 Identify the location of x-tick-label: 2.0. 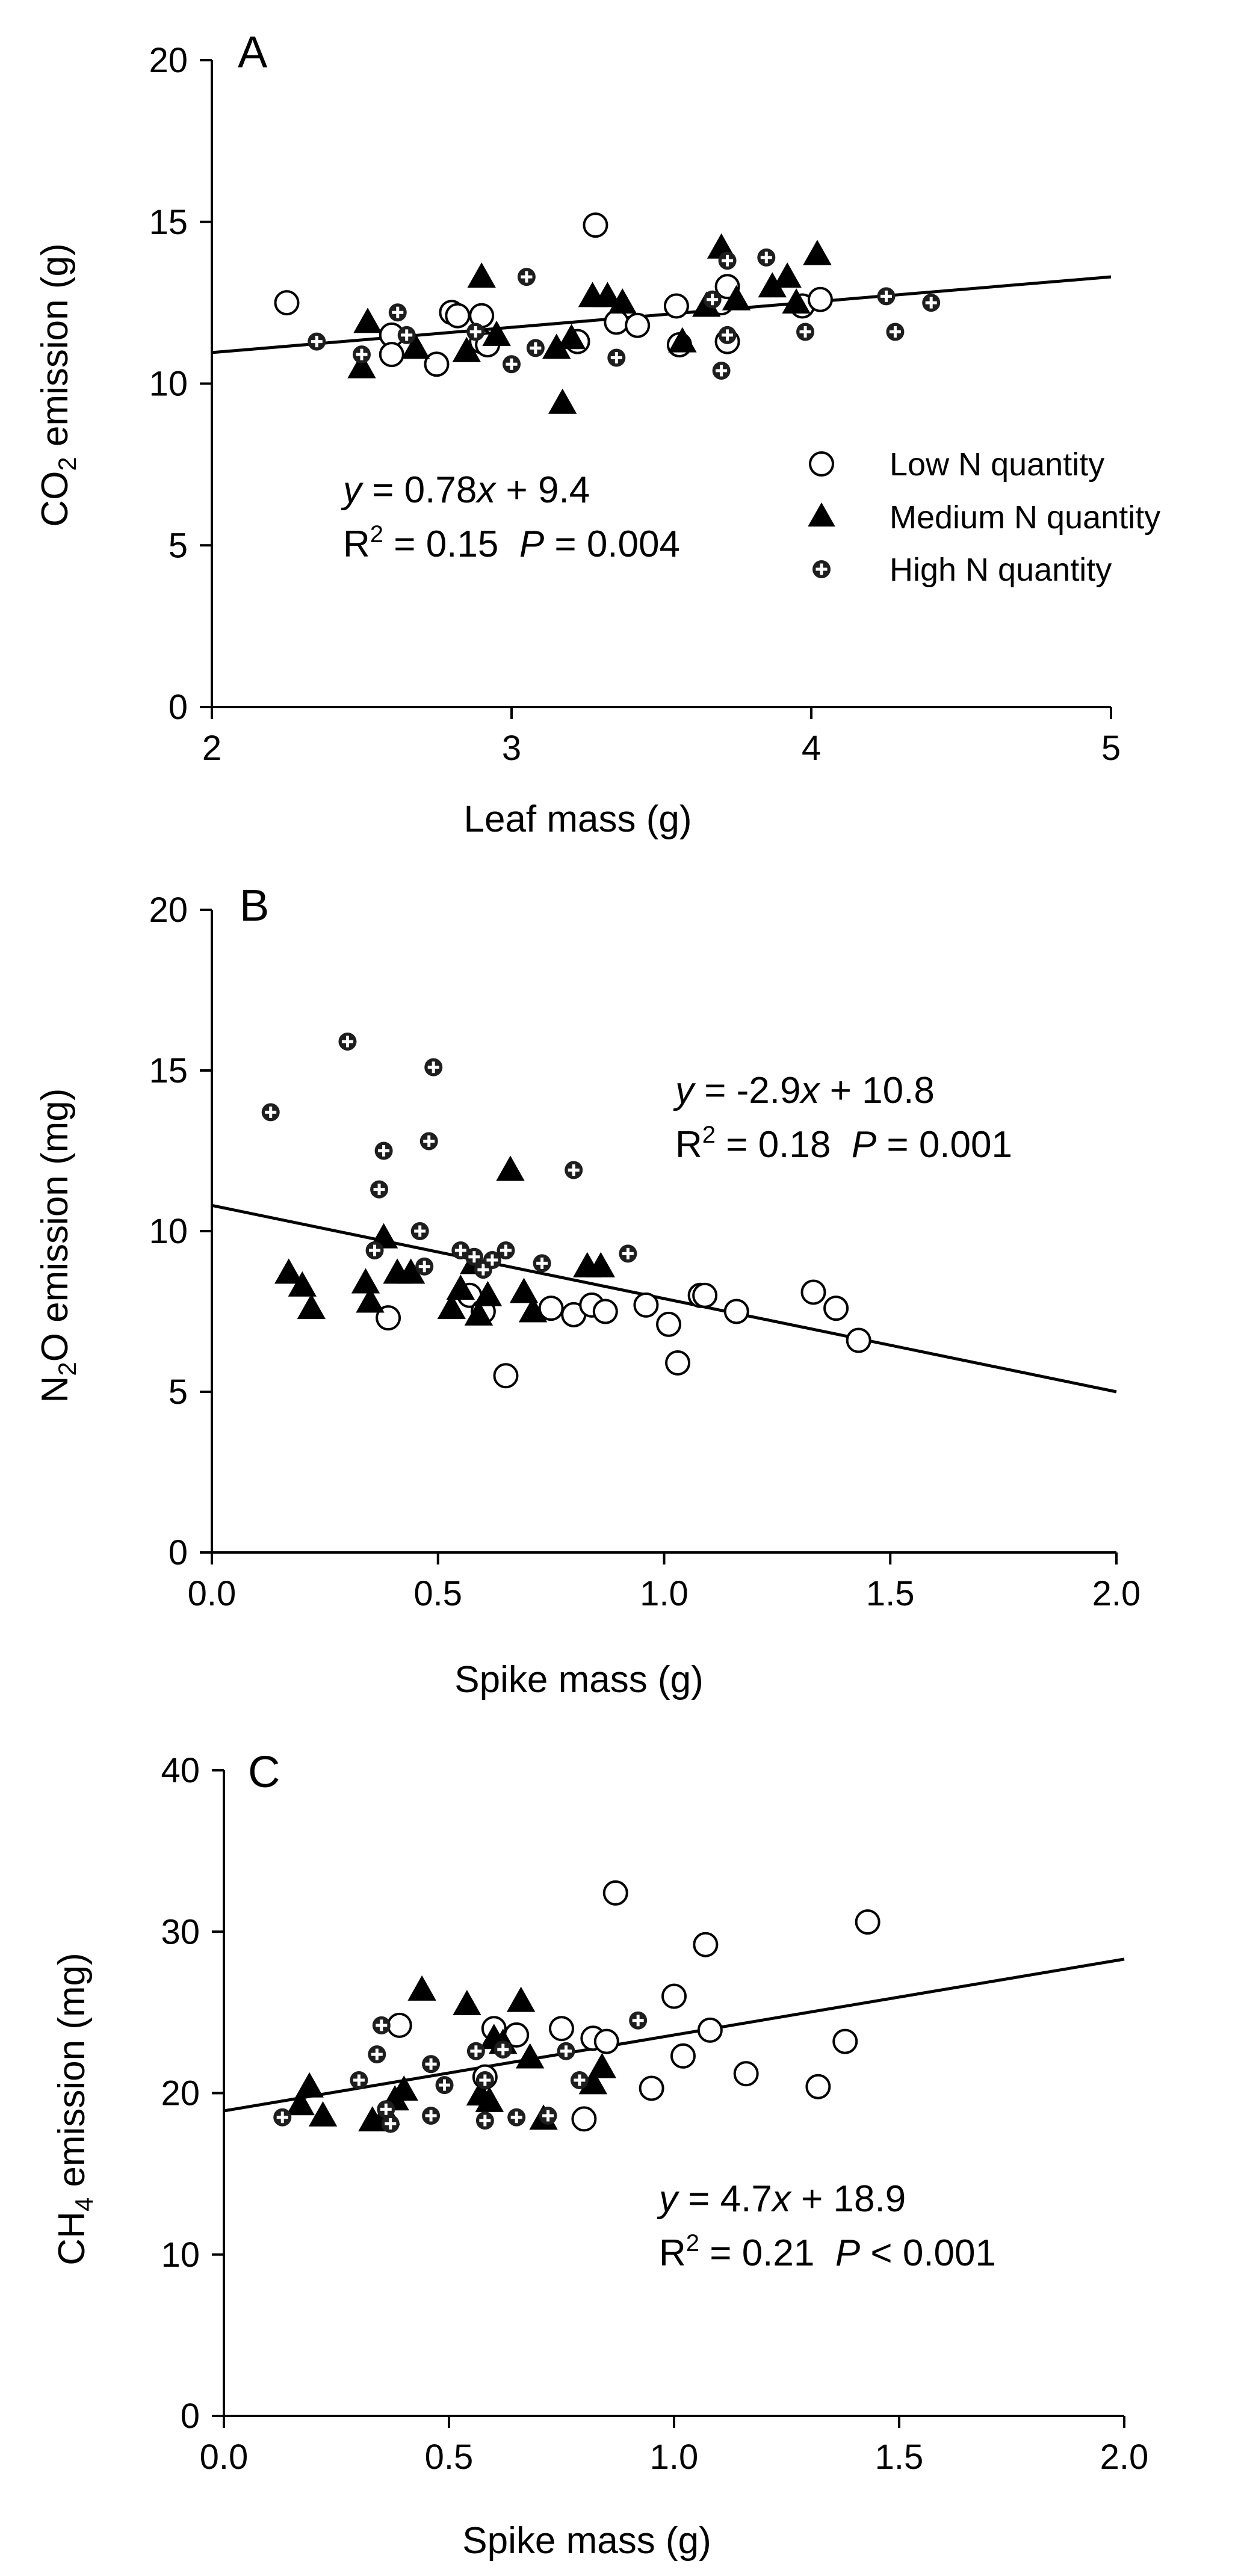
(1116, 1593).